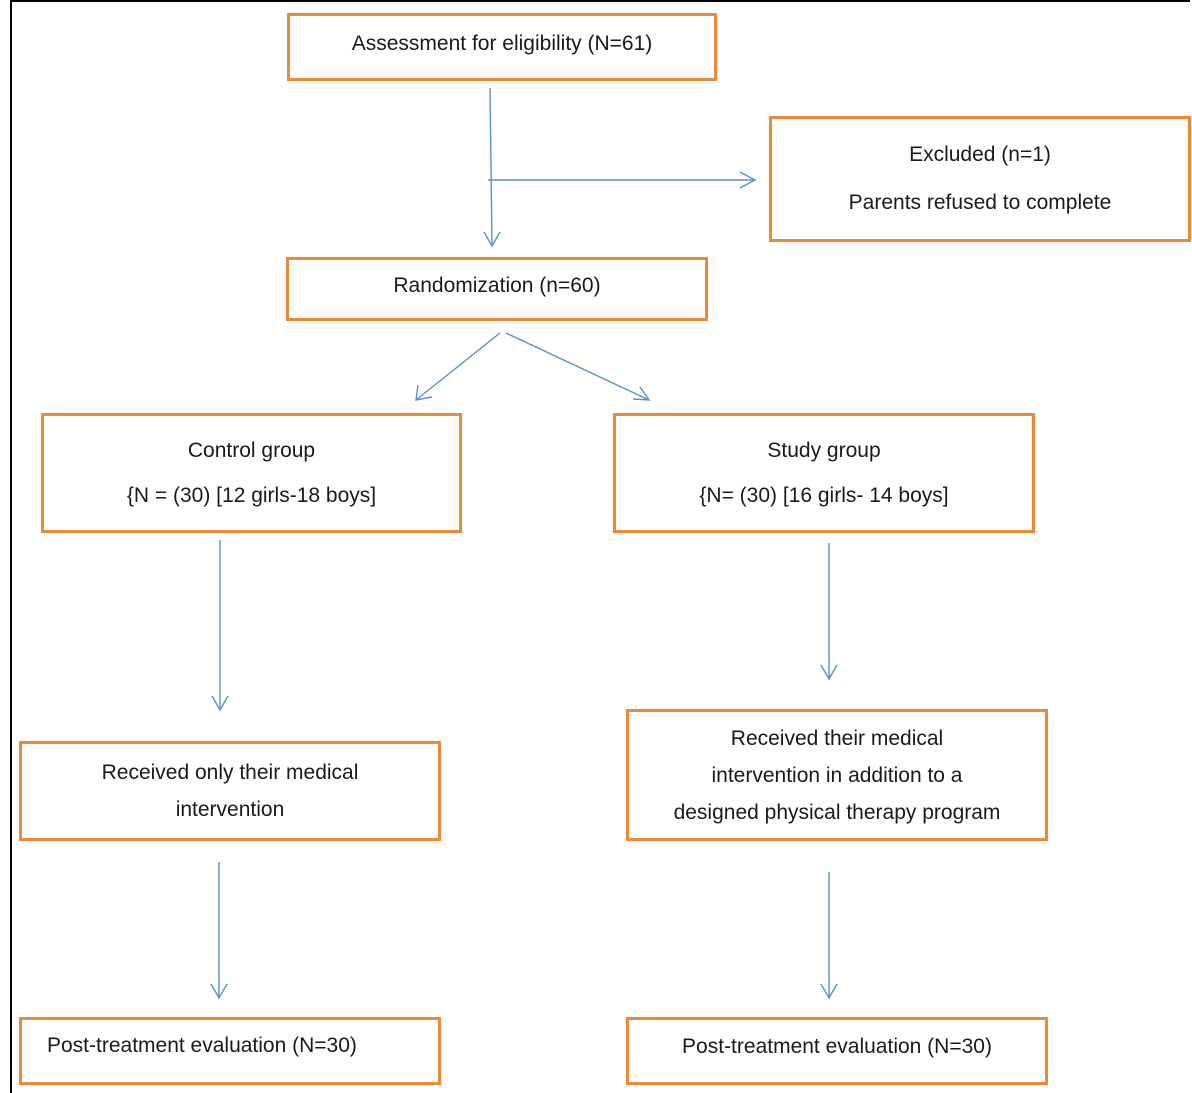  Describe the element at coordinates (502, 43) in the screenshot. I see `assessment-text: Assessment for eligibility (N=61)` at that location.